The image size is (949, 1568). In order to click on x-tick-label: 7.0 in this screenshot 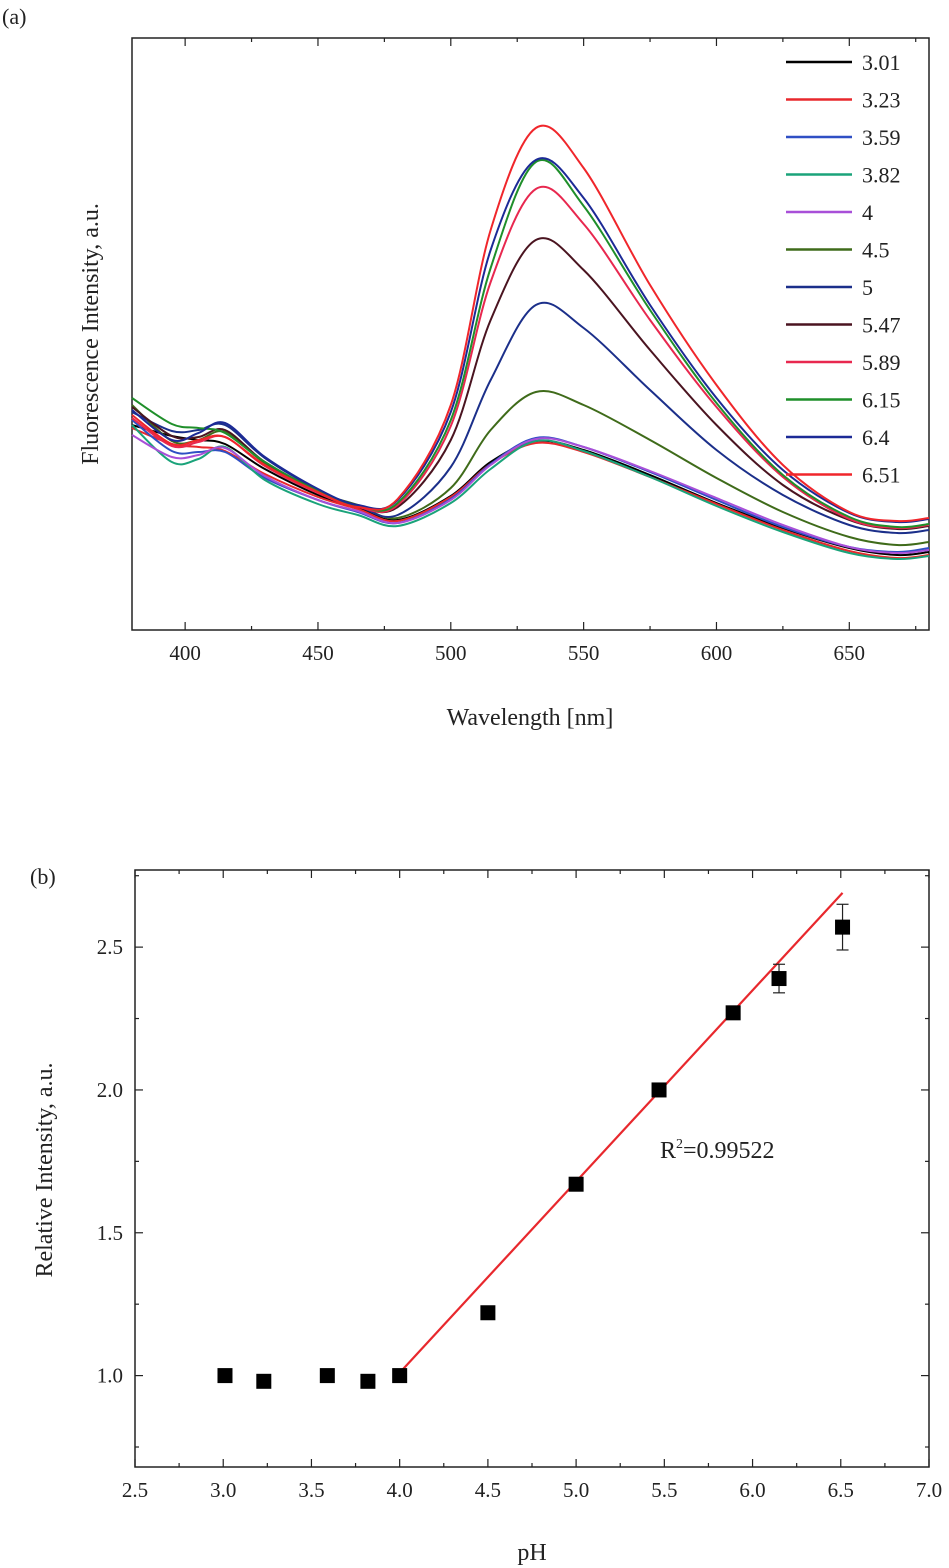, I will do `click(929, 1490)`.